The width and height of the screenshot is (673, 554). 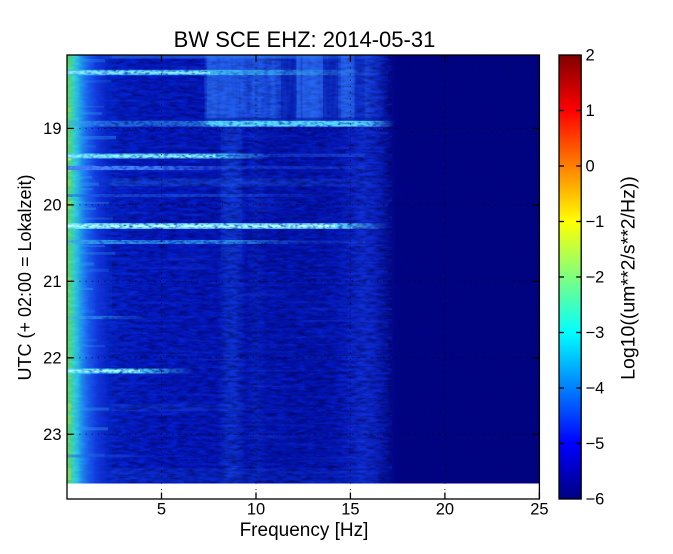 What do you see at coordinates (52, 129) in the screenshot?
I see `svg-text: 19` at bounding box center [52, 129].